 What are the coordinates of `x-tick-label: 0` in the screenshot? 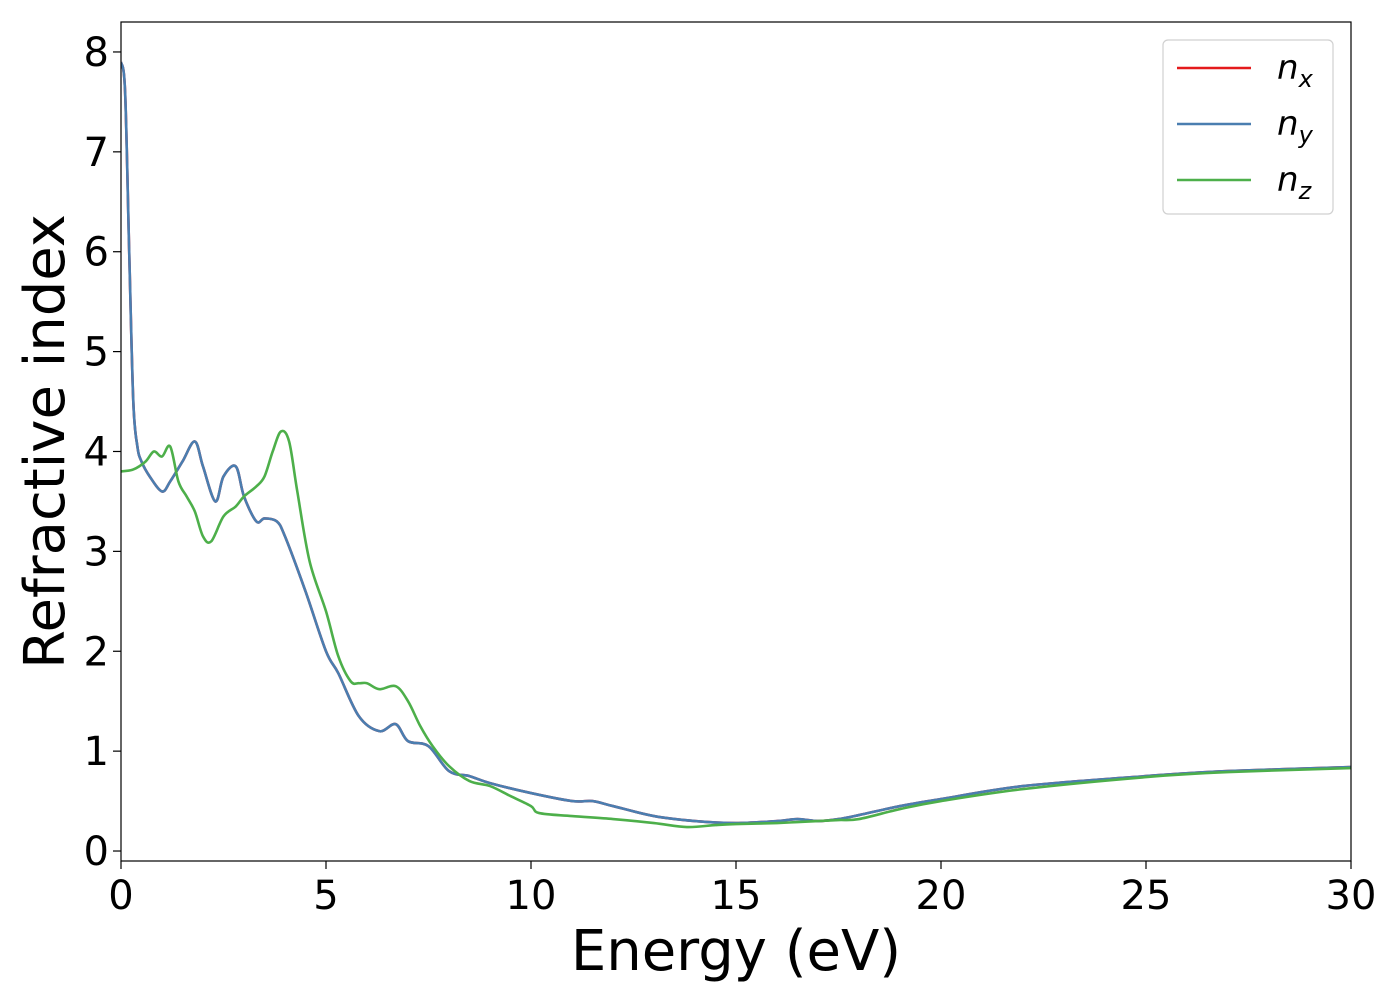 It's located at (120, 896).